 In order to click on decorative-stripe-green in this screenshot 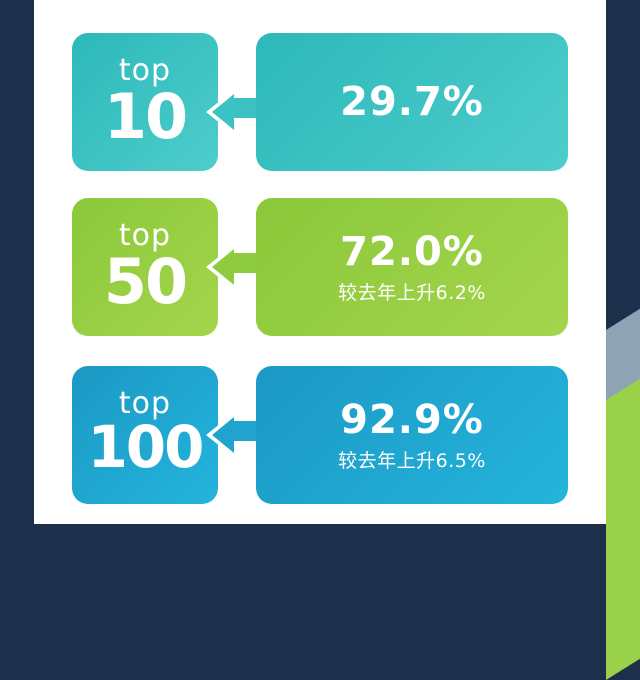, I will do `click(623, 515)`.